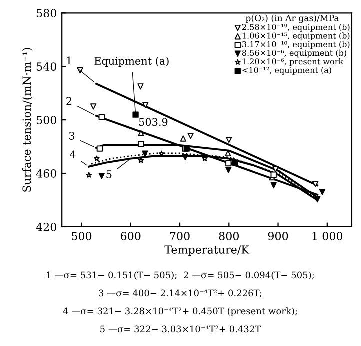 The image size is (361, 346). I want to click on annotation: 1, so click(69, 60).